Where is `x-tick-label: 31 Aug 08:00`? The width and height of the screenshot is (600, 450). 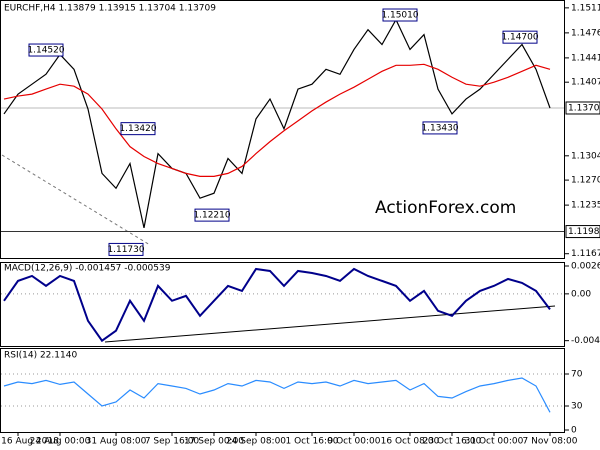
x-tick-label: 31 Aug 08:00 is located at coordinates (116, 442).